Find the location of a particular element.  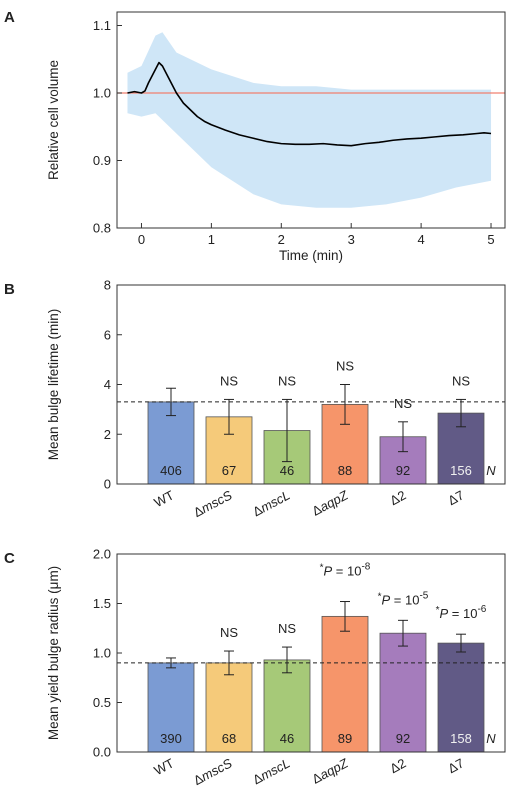

panel-letter-a: A is located at coordinates (9, 17).